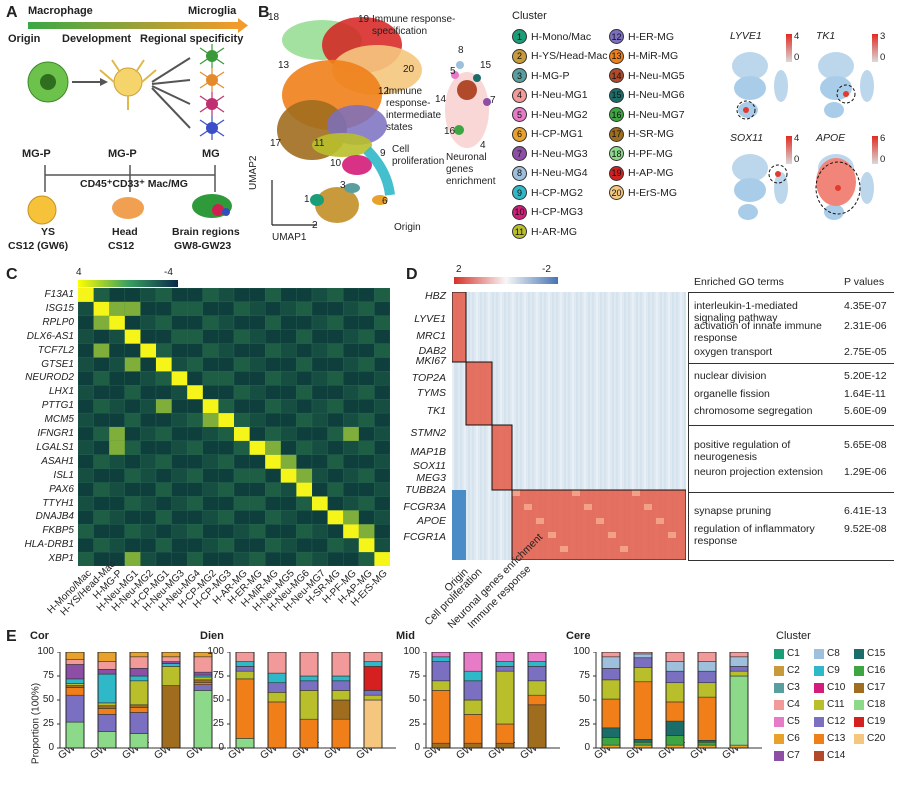 This screenshot has height=789, width=900. Describe the element at coordinates (641, 36) in the screenshot. I see `cluster-legend-item: 12 H-ER-MG` at that location.